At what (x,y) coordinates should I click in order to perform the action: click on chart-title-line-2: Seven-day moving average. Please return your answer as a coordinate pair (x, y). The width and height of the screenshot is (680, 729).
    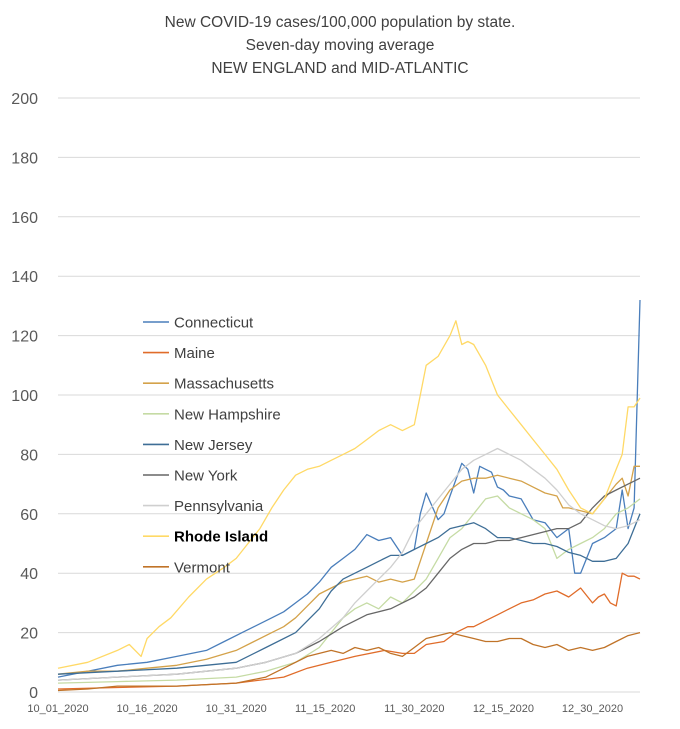
    Looking at the image, I should click on (340, 45).